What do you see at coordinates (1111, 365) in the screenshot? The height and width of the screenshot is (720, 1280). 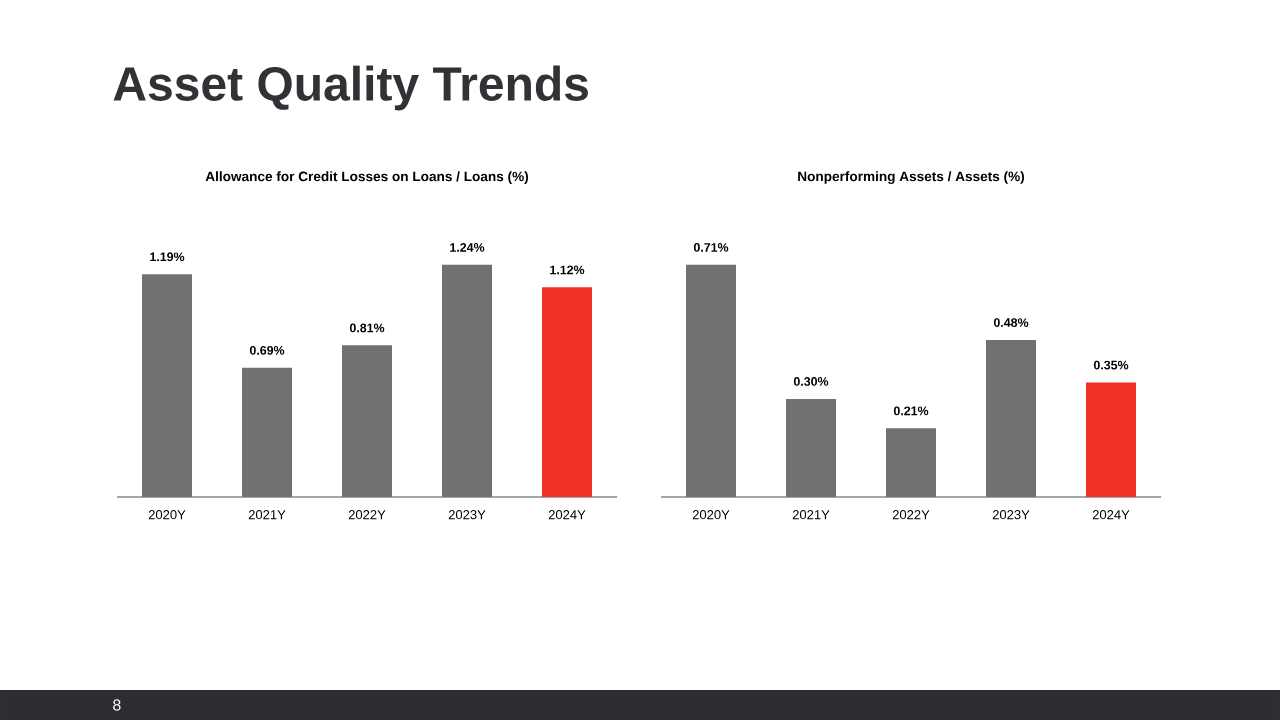 I see `data-label: 0.35%` at bounding box center [1111, 365].